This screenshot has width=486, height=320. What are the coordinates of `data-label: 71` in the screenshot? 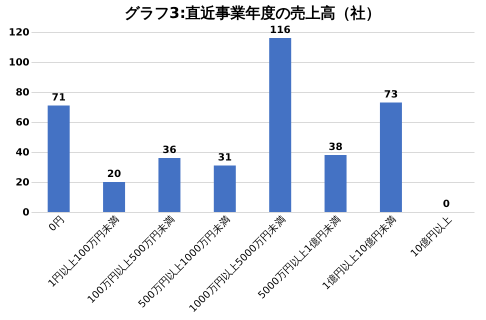 It's located at (59, 98).